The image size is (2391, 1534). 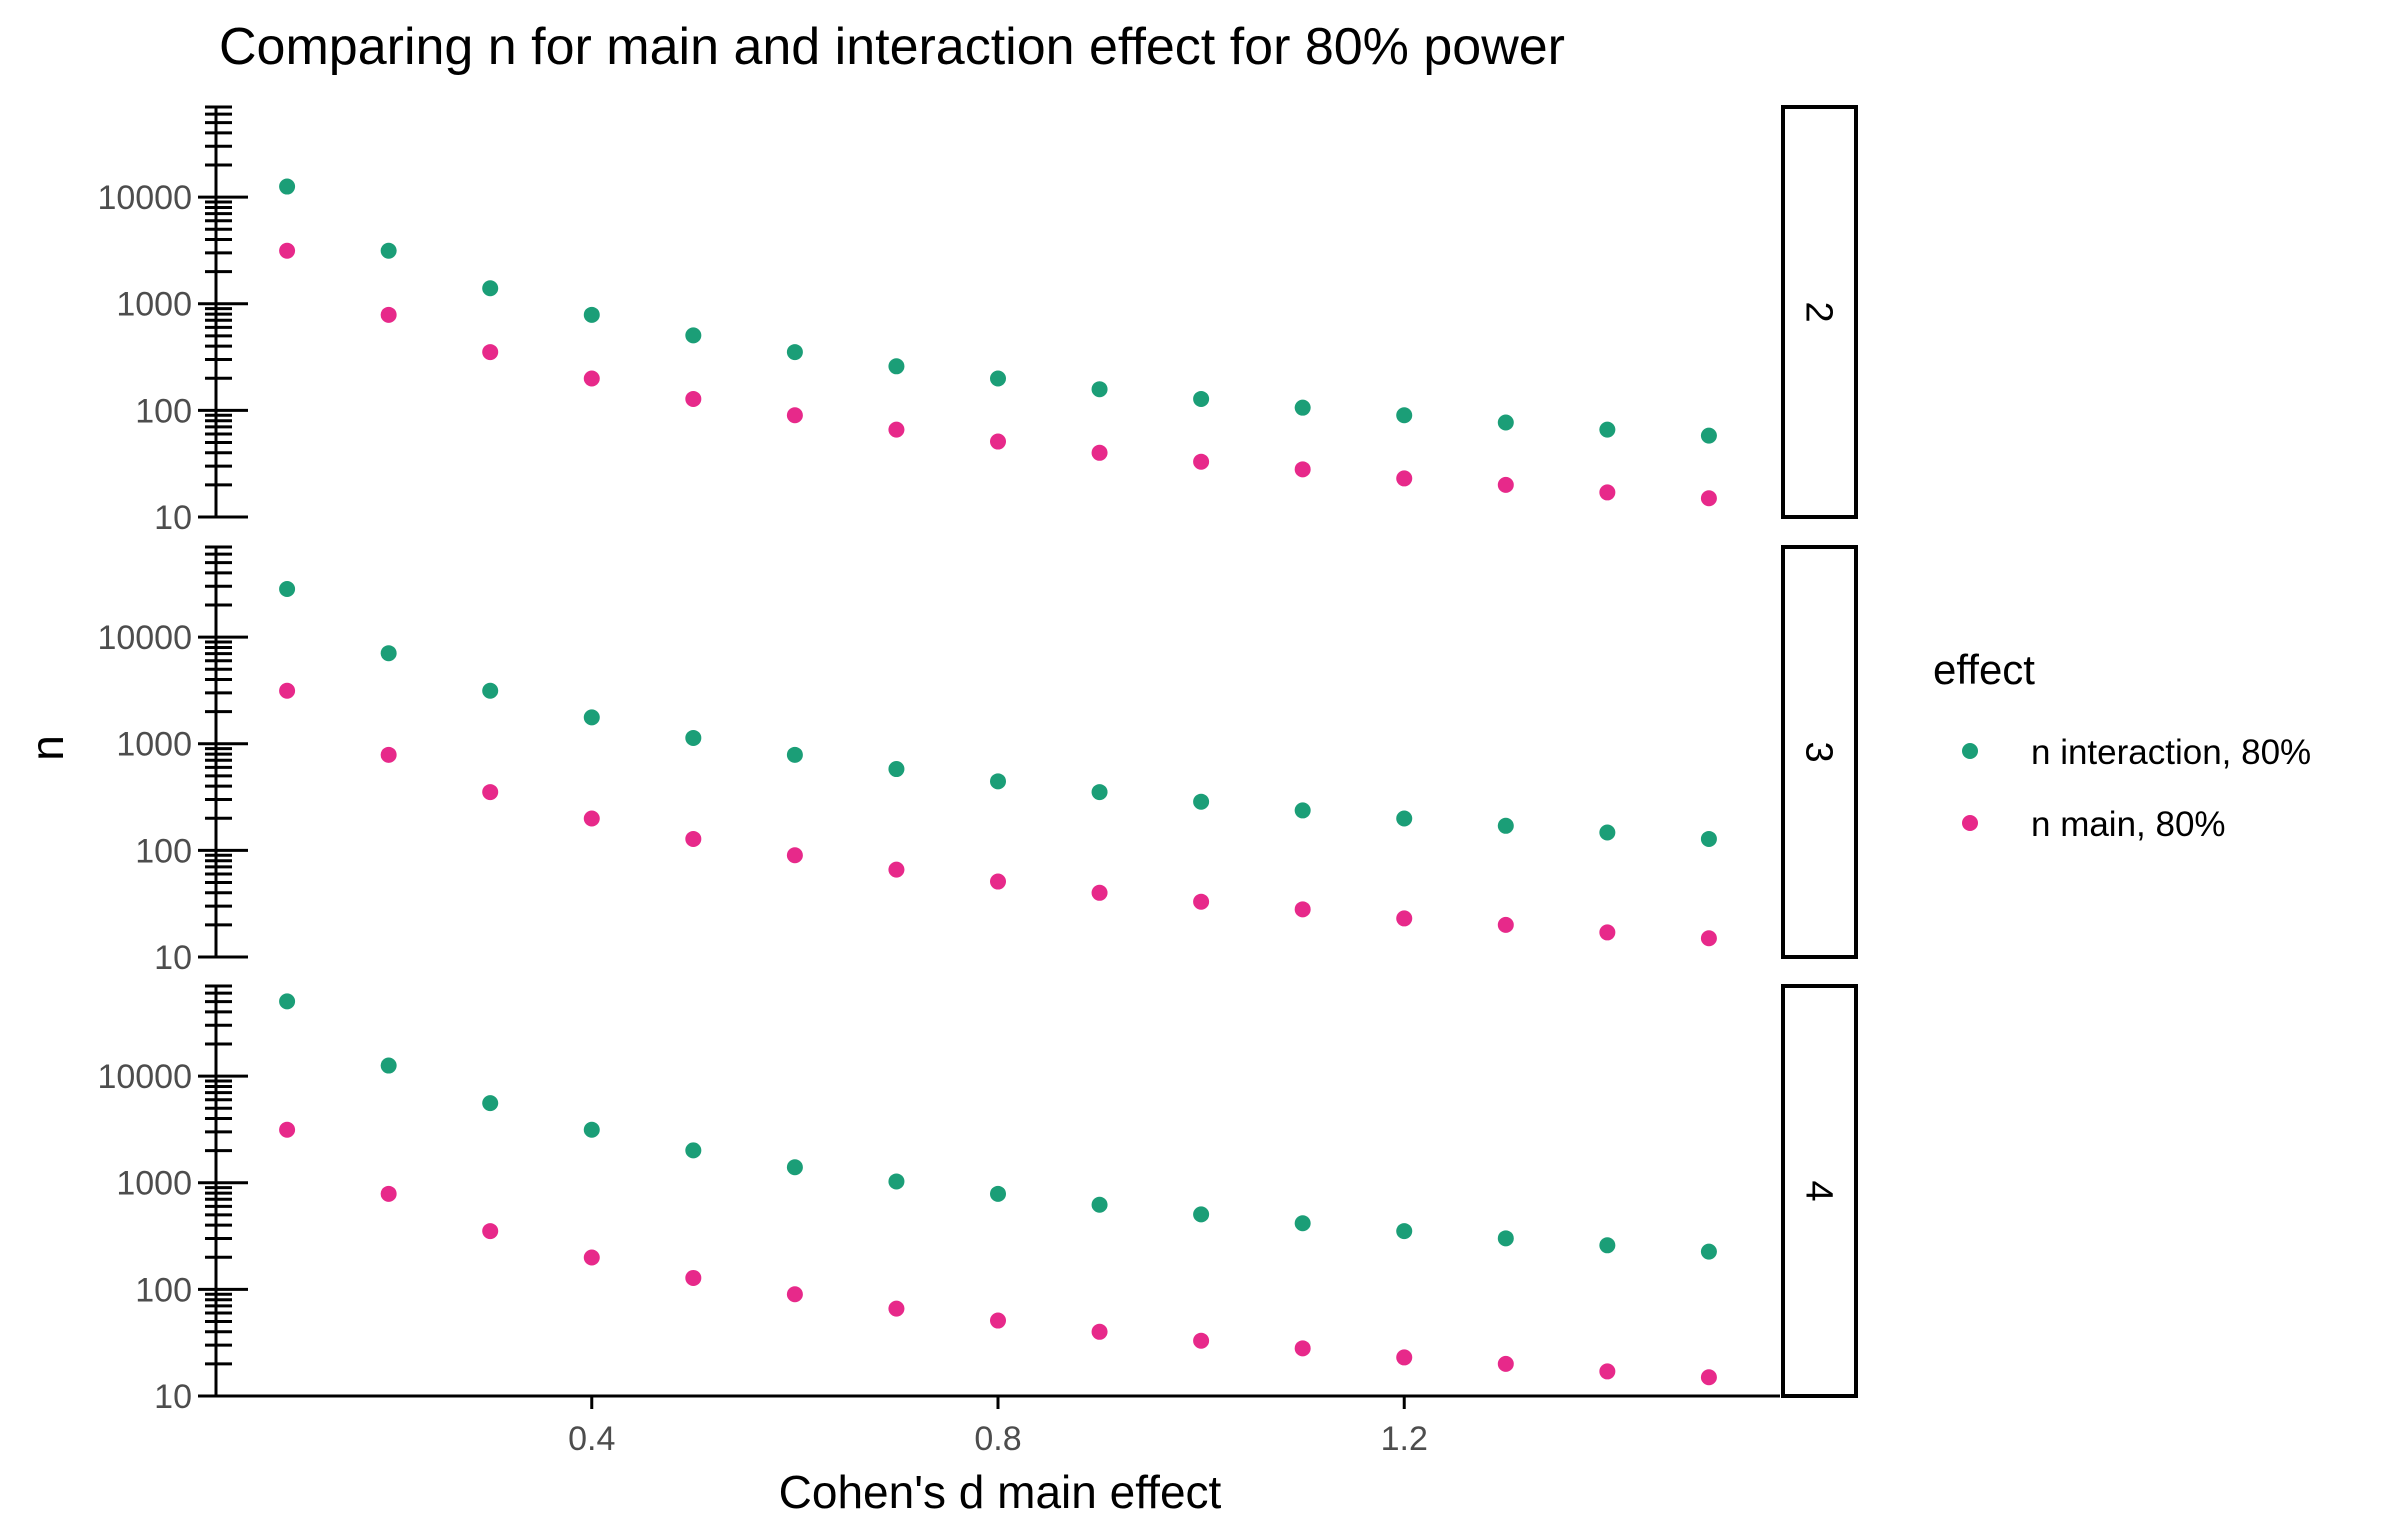 What do you see at coordinates (1000, 1492) in the screenshot?
I see `x-axis-label: Cohen's d main effect` at bounding box center [1000, 1492].